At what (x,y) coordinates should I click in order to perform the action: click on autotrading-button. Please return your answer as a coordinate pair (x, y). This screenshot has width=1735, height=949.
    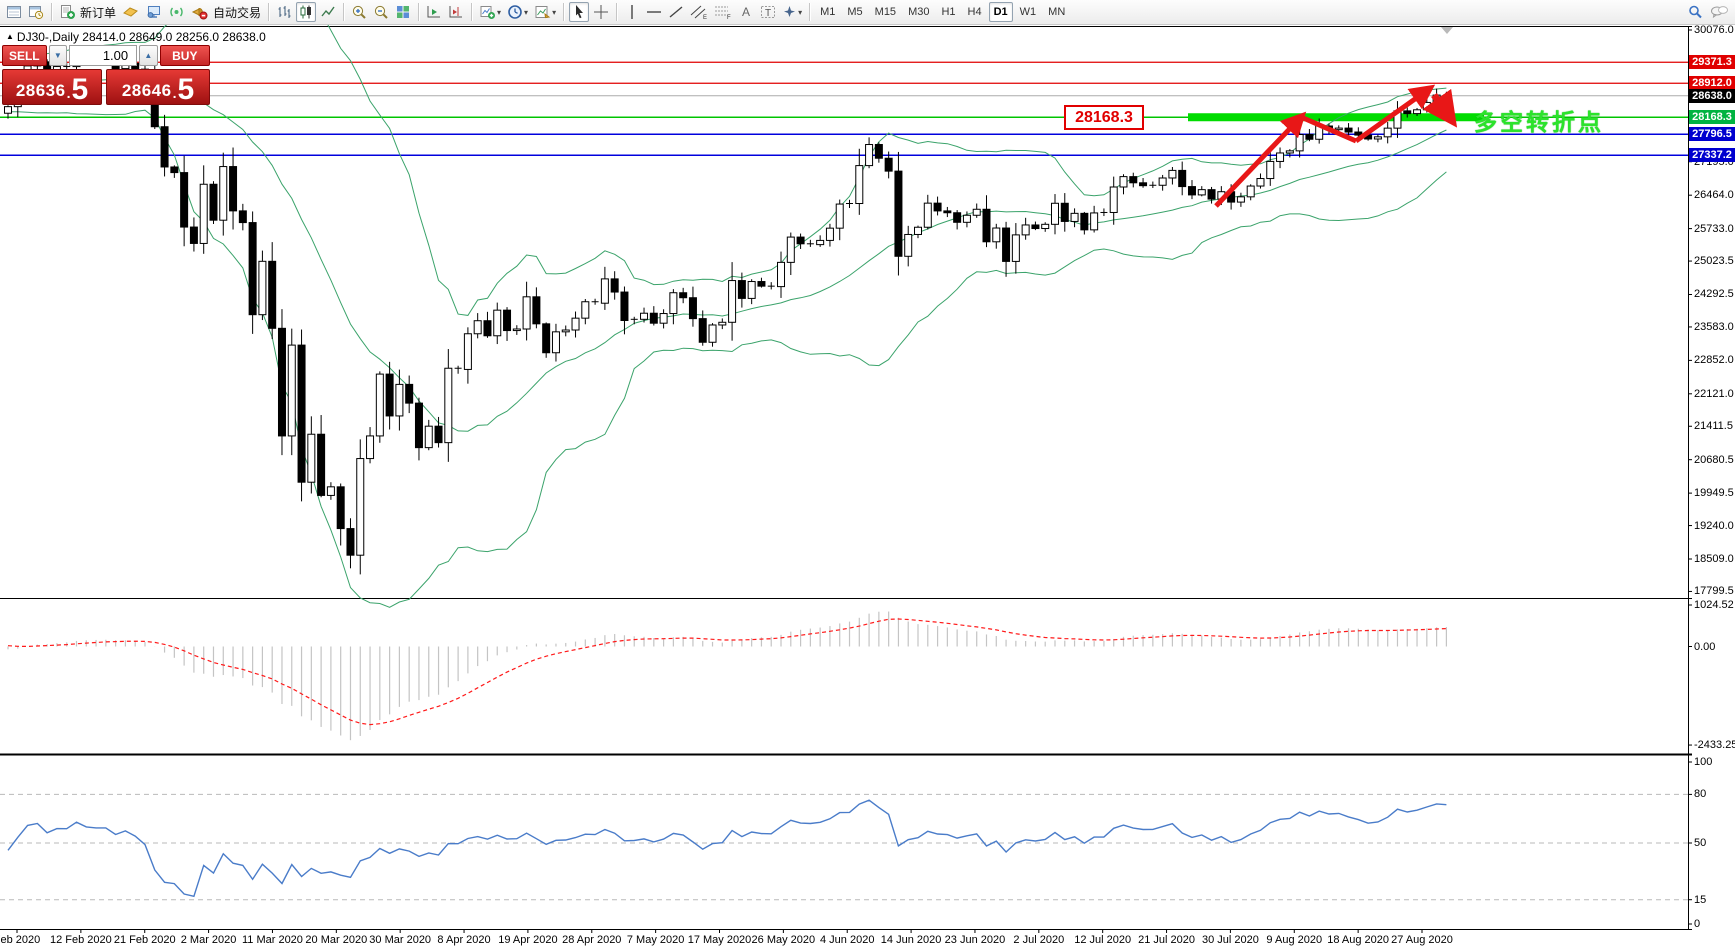
    Looking at the image, I should click on (200, 12).